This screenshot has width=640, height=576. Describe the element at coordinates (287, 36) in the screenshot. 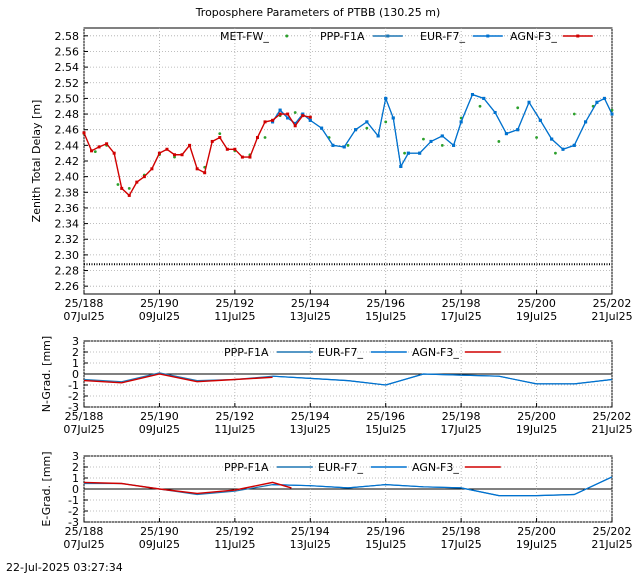

I see `legend-marker-met-fw` at that location.